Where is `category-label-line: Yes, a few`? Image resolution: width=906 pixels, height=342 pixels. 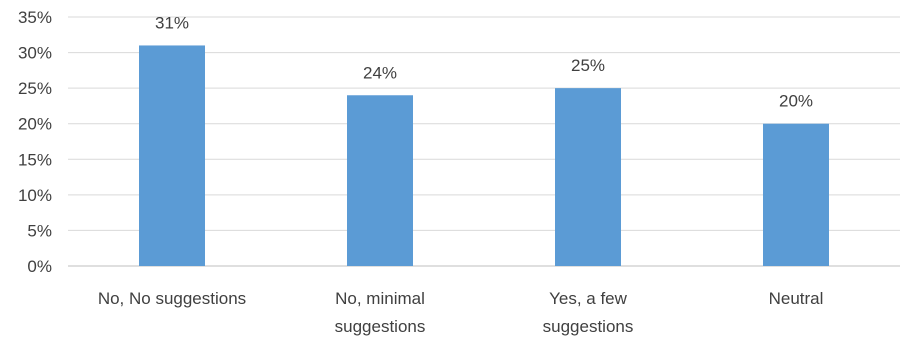 category-label-line: Yes, a few is located at coordinates (588, 298).